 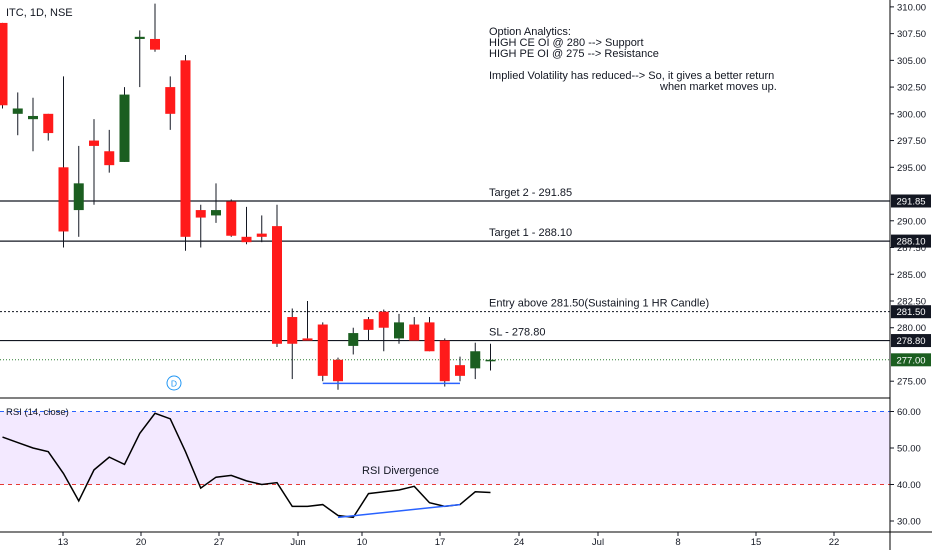 I want to click on price-tick-label: 310.00, so click(x=911, y=7).